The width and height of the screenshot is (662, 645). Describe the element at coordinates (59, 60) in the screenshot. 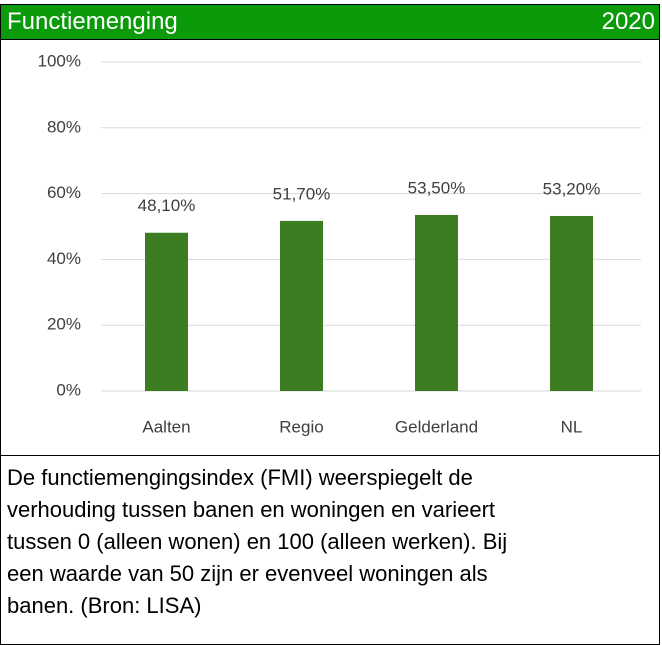

I see `y-tick-label: 100%` at that location.